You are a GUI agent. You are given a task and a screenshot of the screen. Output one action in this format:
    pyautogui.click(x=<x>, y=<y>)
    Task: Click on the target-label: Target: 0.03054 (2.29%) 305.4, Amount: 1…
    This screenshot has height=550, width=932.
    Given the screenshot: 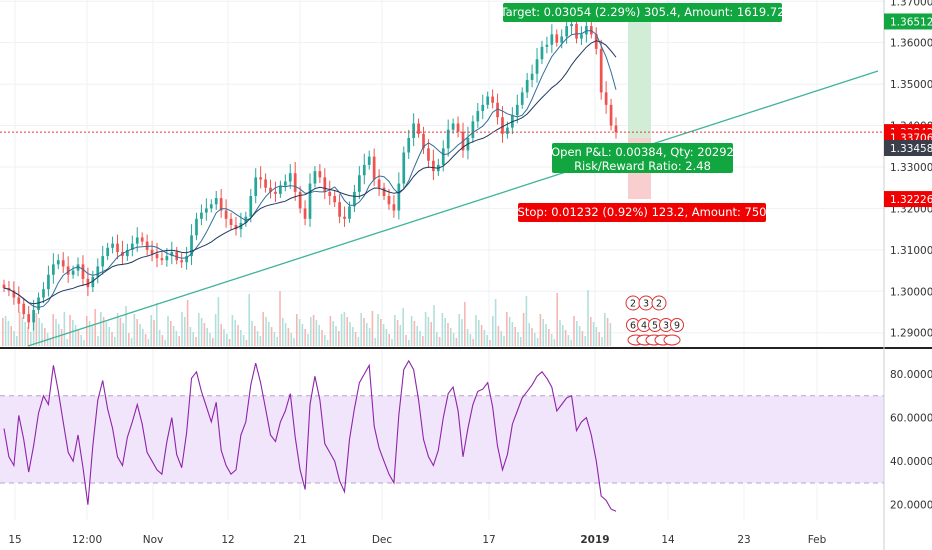 What is the action you would take?
    pyautogui.click(x=642, y=12)
    